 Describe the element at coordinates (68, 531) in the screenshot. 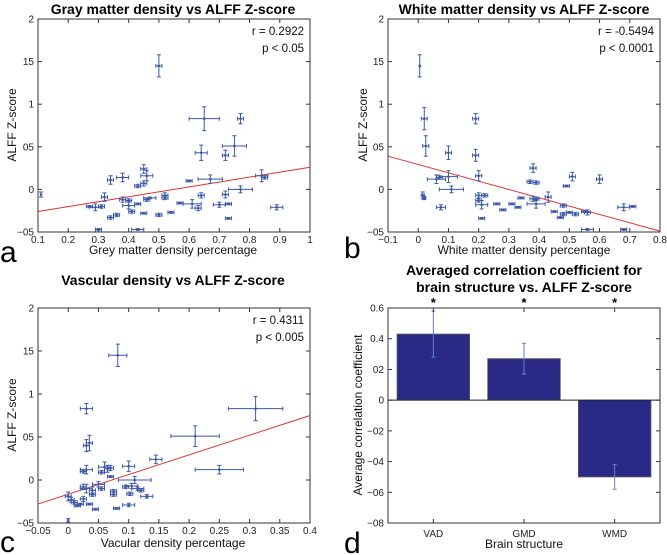

I see `x-tick-label: 0` at that location.